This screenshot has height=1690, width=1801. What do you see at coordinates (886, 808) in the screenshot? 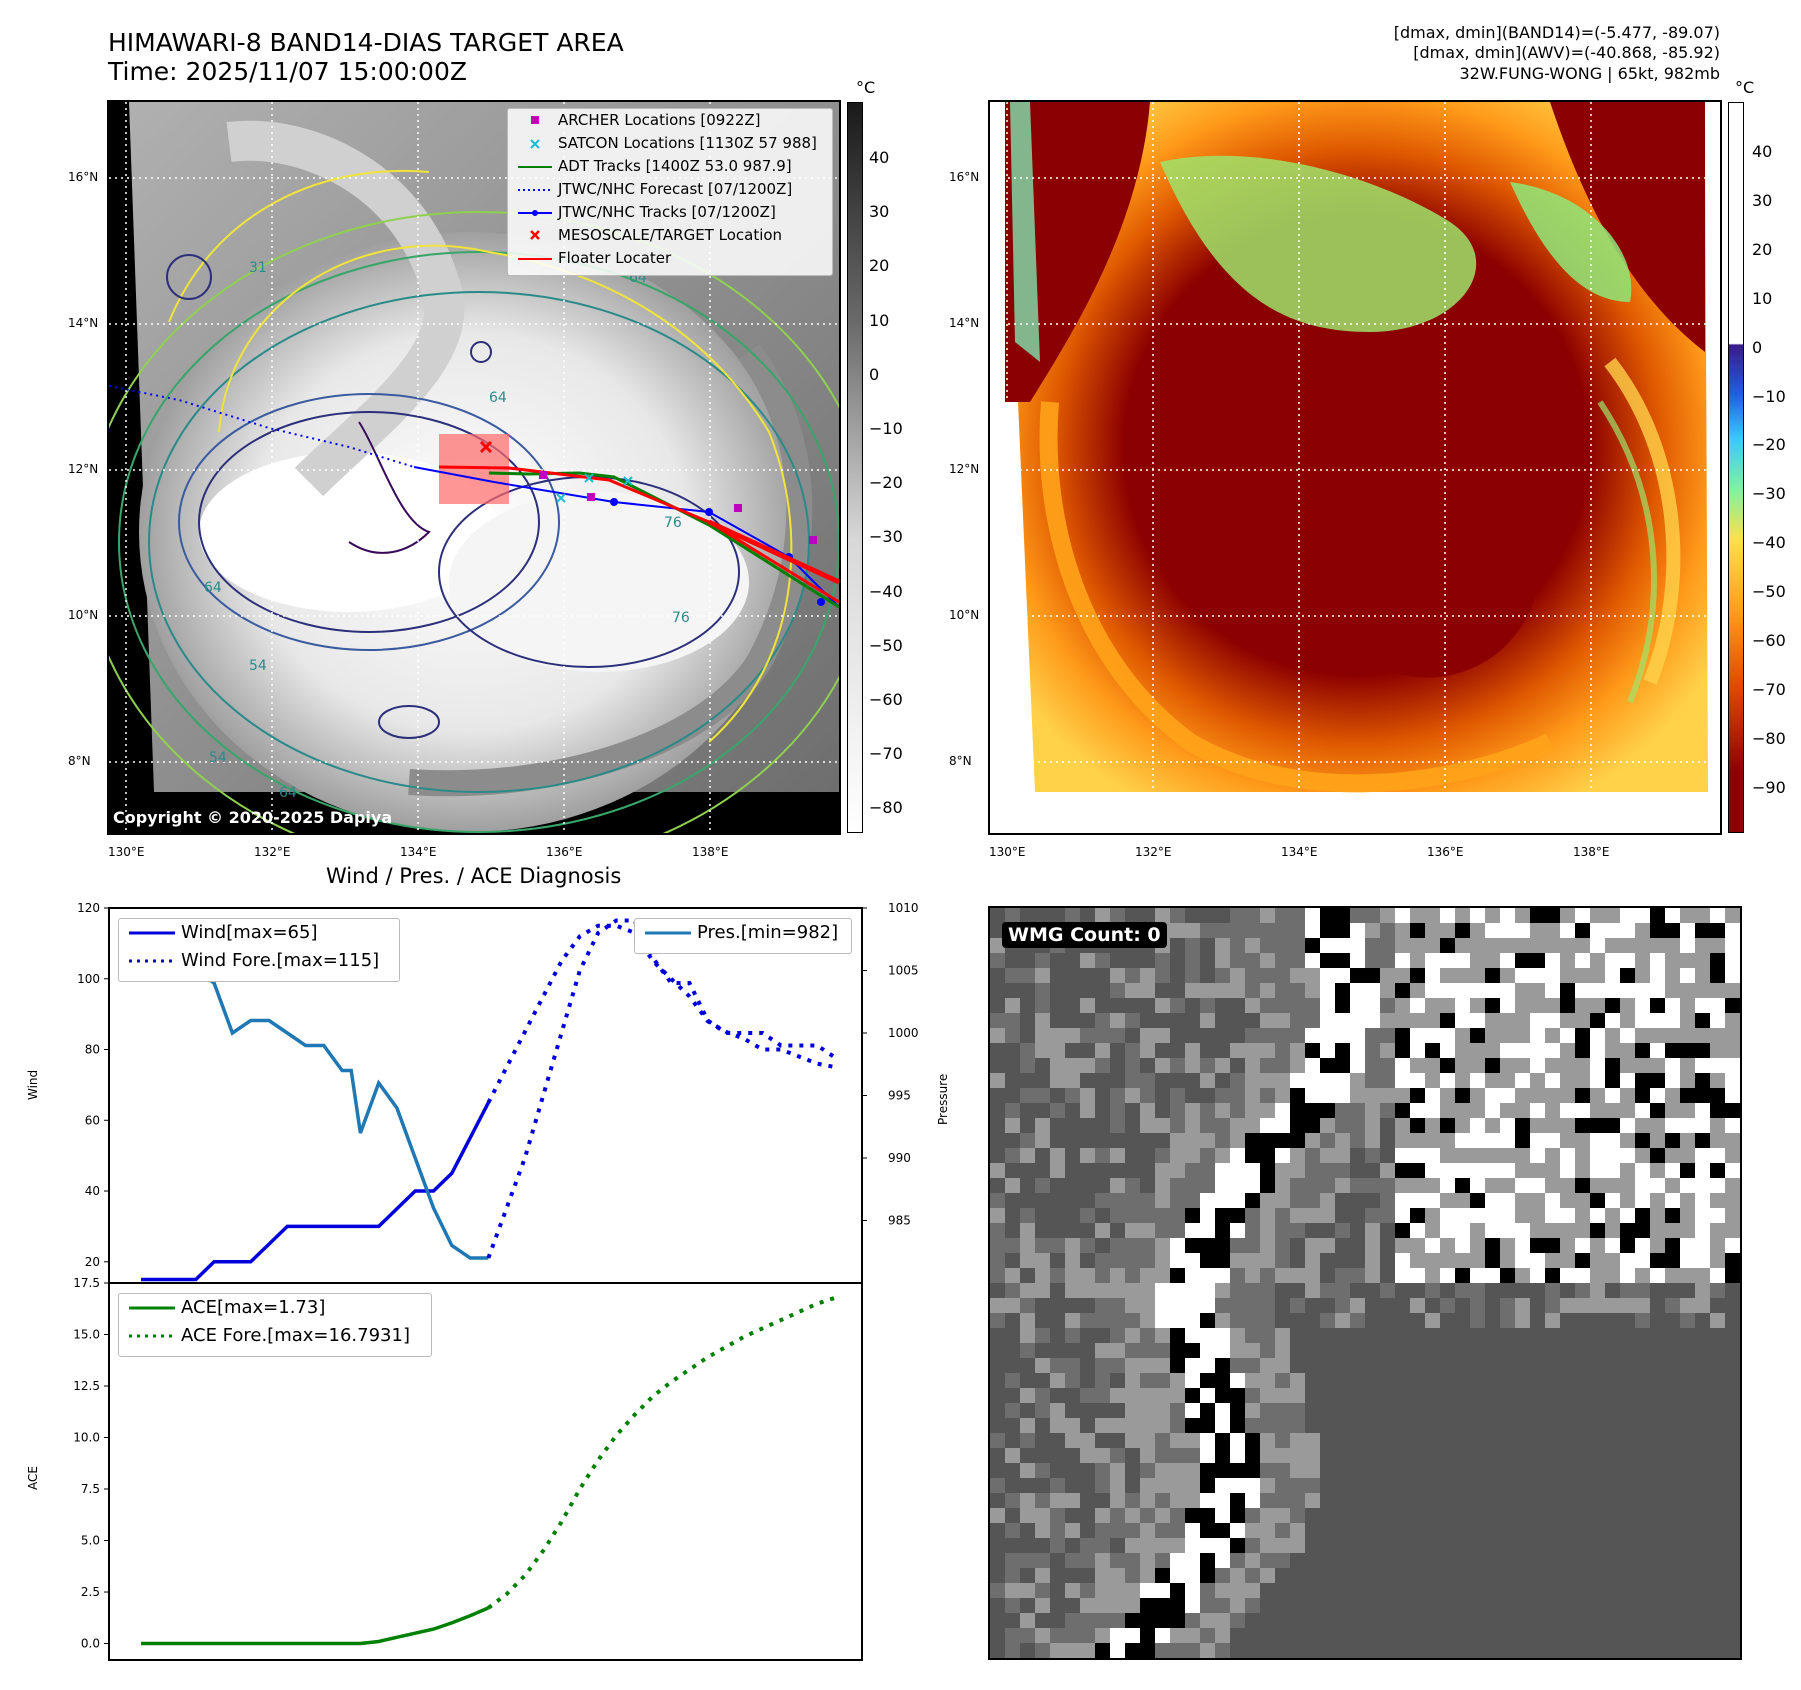
I see `colorbar-tick: −80` at bounding box center [886, 808].